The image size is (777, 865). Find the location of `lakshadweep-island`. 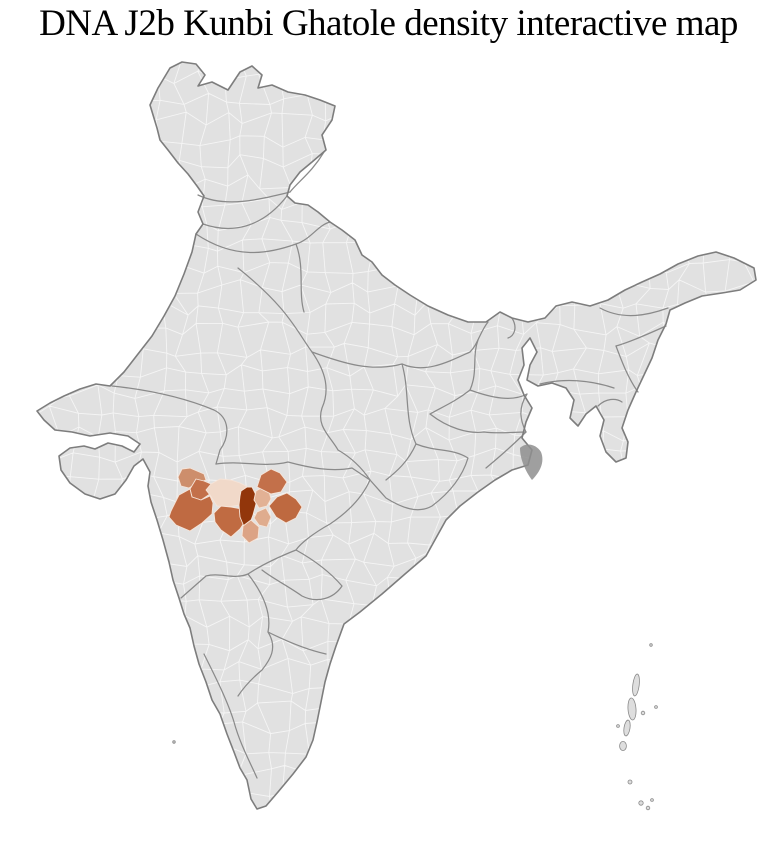

lakshadweep-island is located at coordinates (174, 742).